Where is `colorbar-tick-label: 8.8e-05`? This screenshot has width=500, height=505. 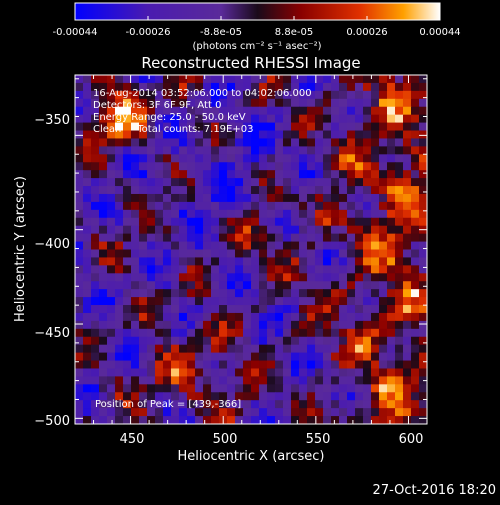
colorbar-tick-label: 8.8e-05 is located at coordinates (294, 32).